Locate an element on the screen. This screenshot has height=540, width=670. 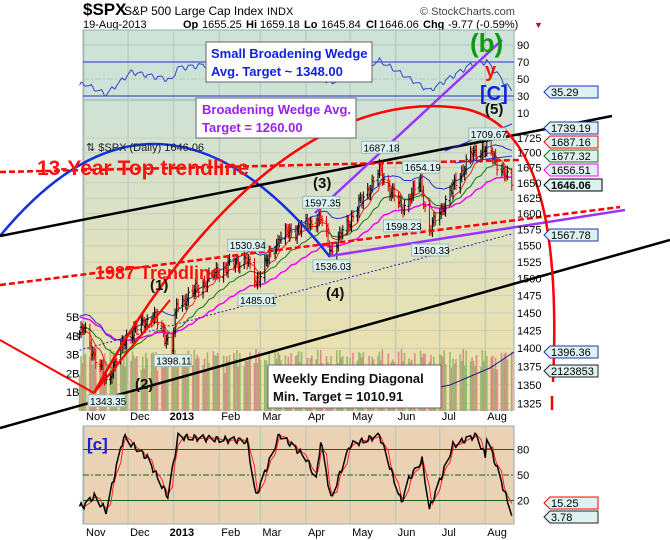
price-tick-label: 1500 is located at coordinates (529, 280).